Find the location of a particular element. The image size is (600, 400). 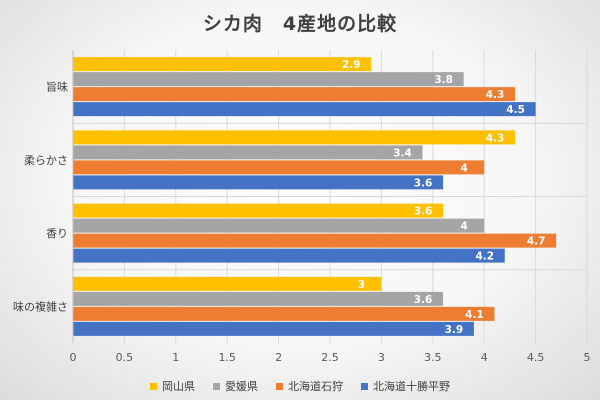

category-label: 柔らかさ is located at coordinates (46, 160).